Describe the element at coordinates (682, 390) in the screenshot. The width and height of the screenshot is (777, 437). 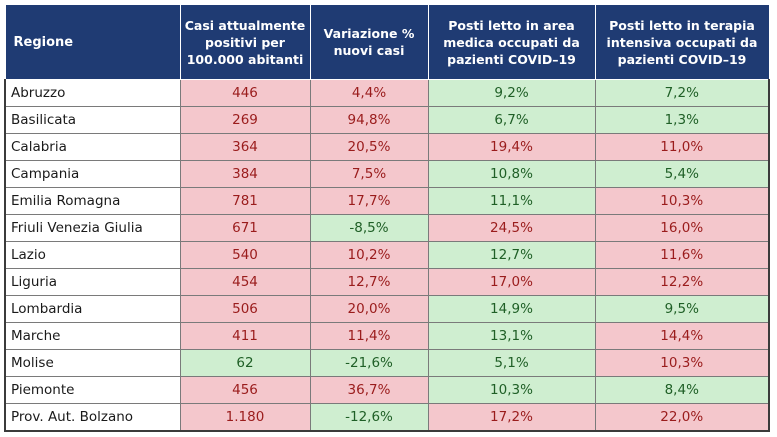
I see `terapia-intensiva-cell: 8,4%` at that location.